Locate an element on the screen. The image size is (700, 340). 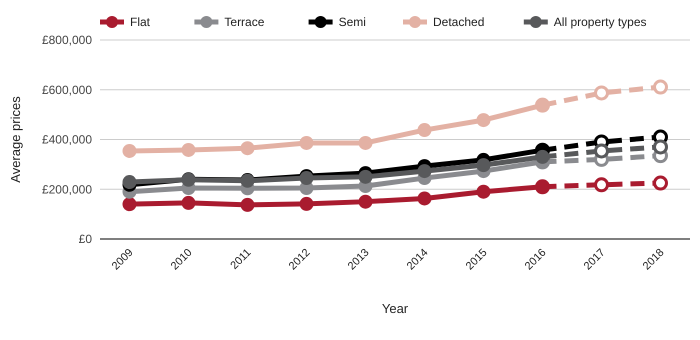
y-tick-label: £200,000 is located at coordinates (67, 189).